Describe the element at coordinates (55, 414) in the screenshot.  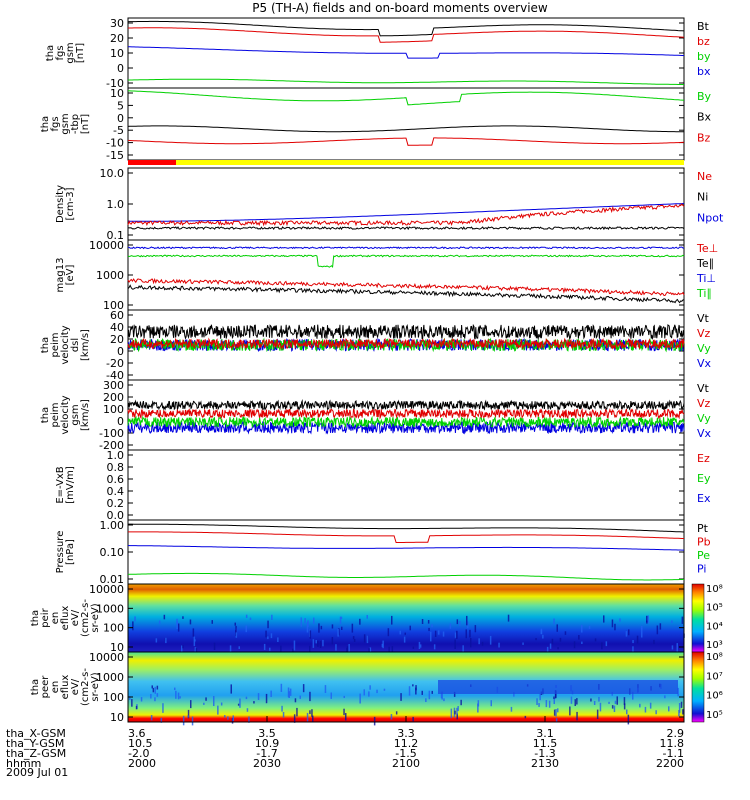
I see `y-axis-label: peim` at that location.